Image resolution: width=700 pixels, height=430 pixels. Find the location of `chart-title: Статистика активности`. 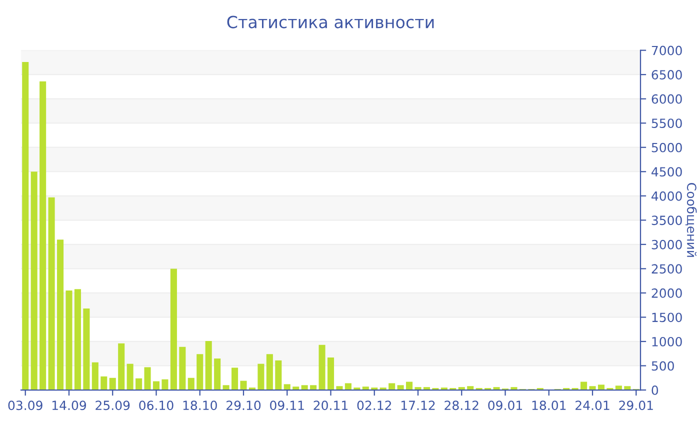

chart-title: Статистика активности is located at coordinates (330, 22).